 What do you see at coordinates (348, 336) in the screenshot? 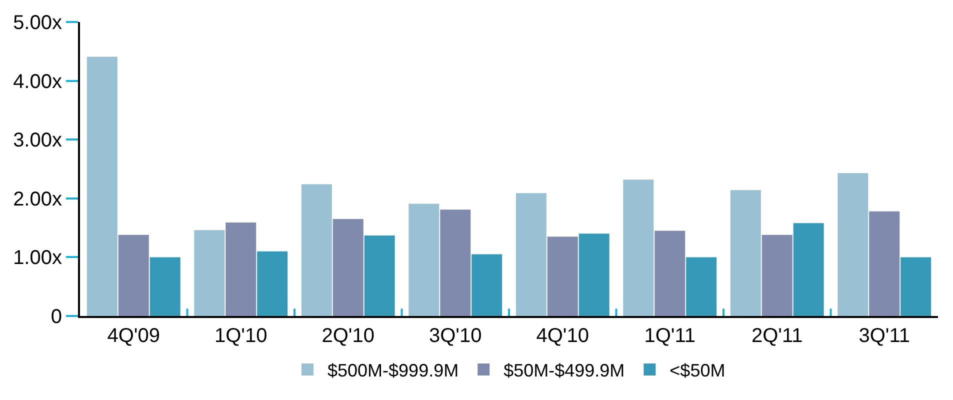
I see `x-tick-label: 2Q'10` at bounding box center [348, 336].